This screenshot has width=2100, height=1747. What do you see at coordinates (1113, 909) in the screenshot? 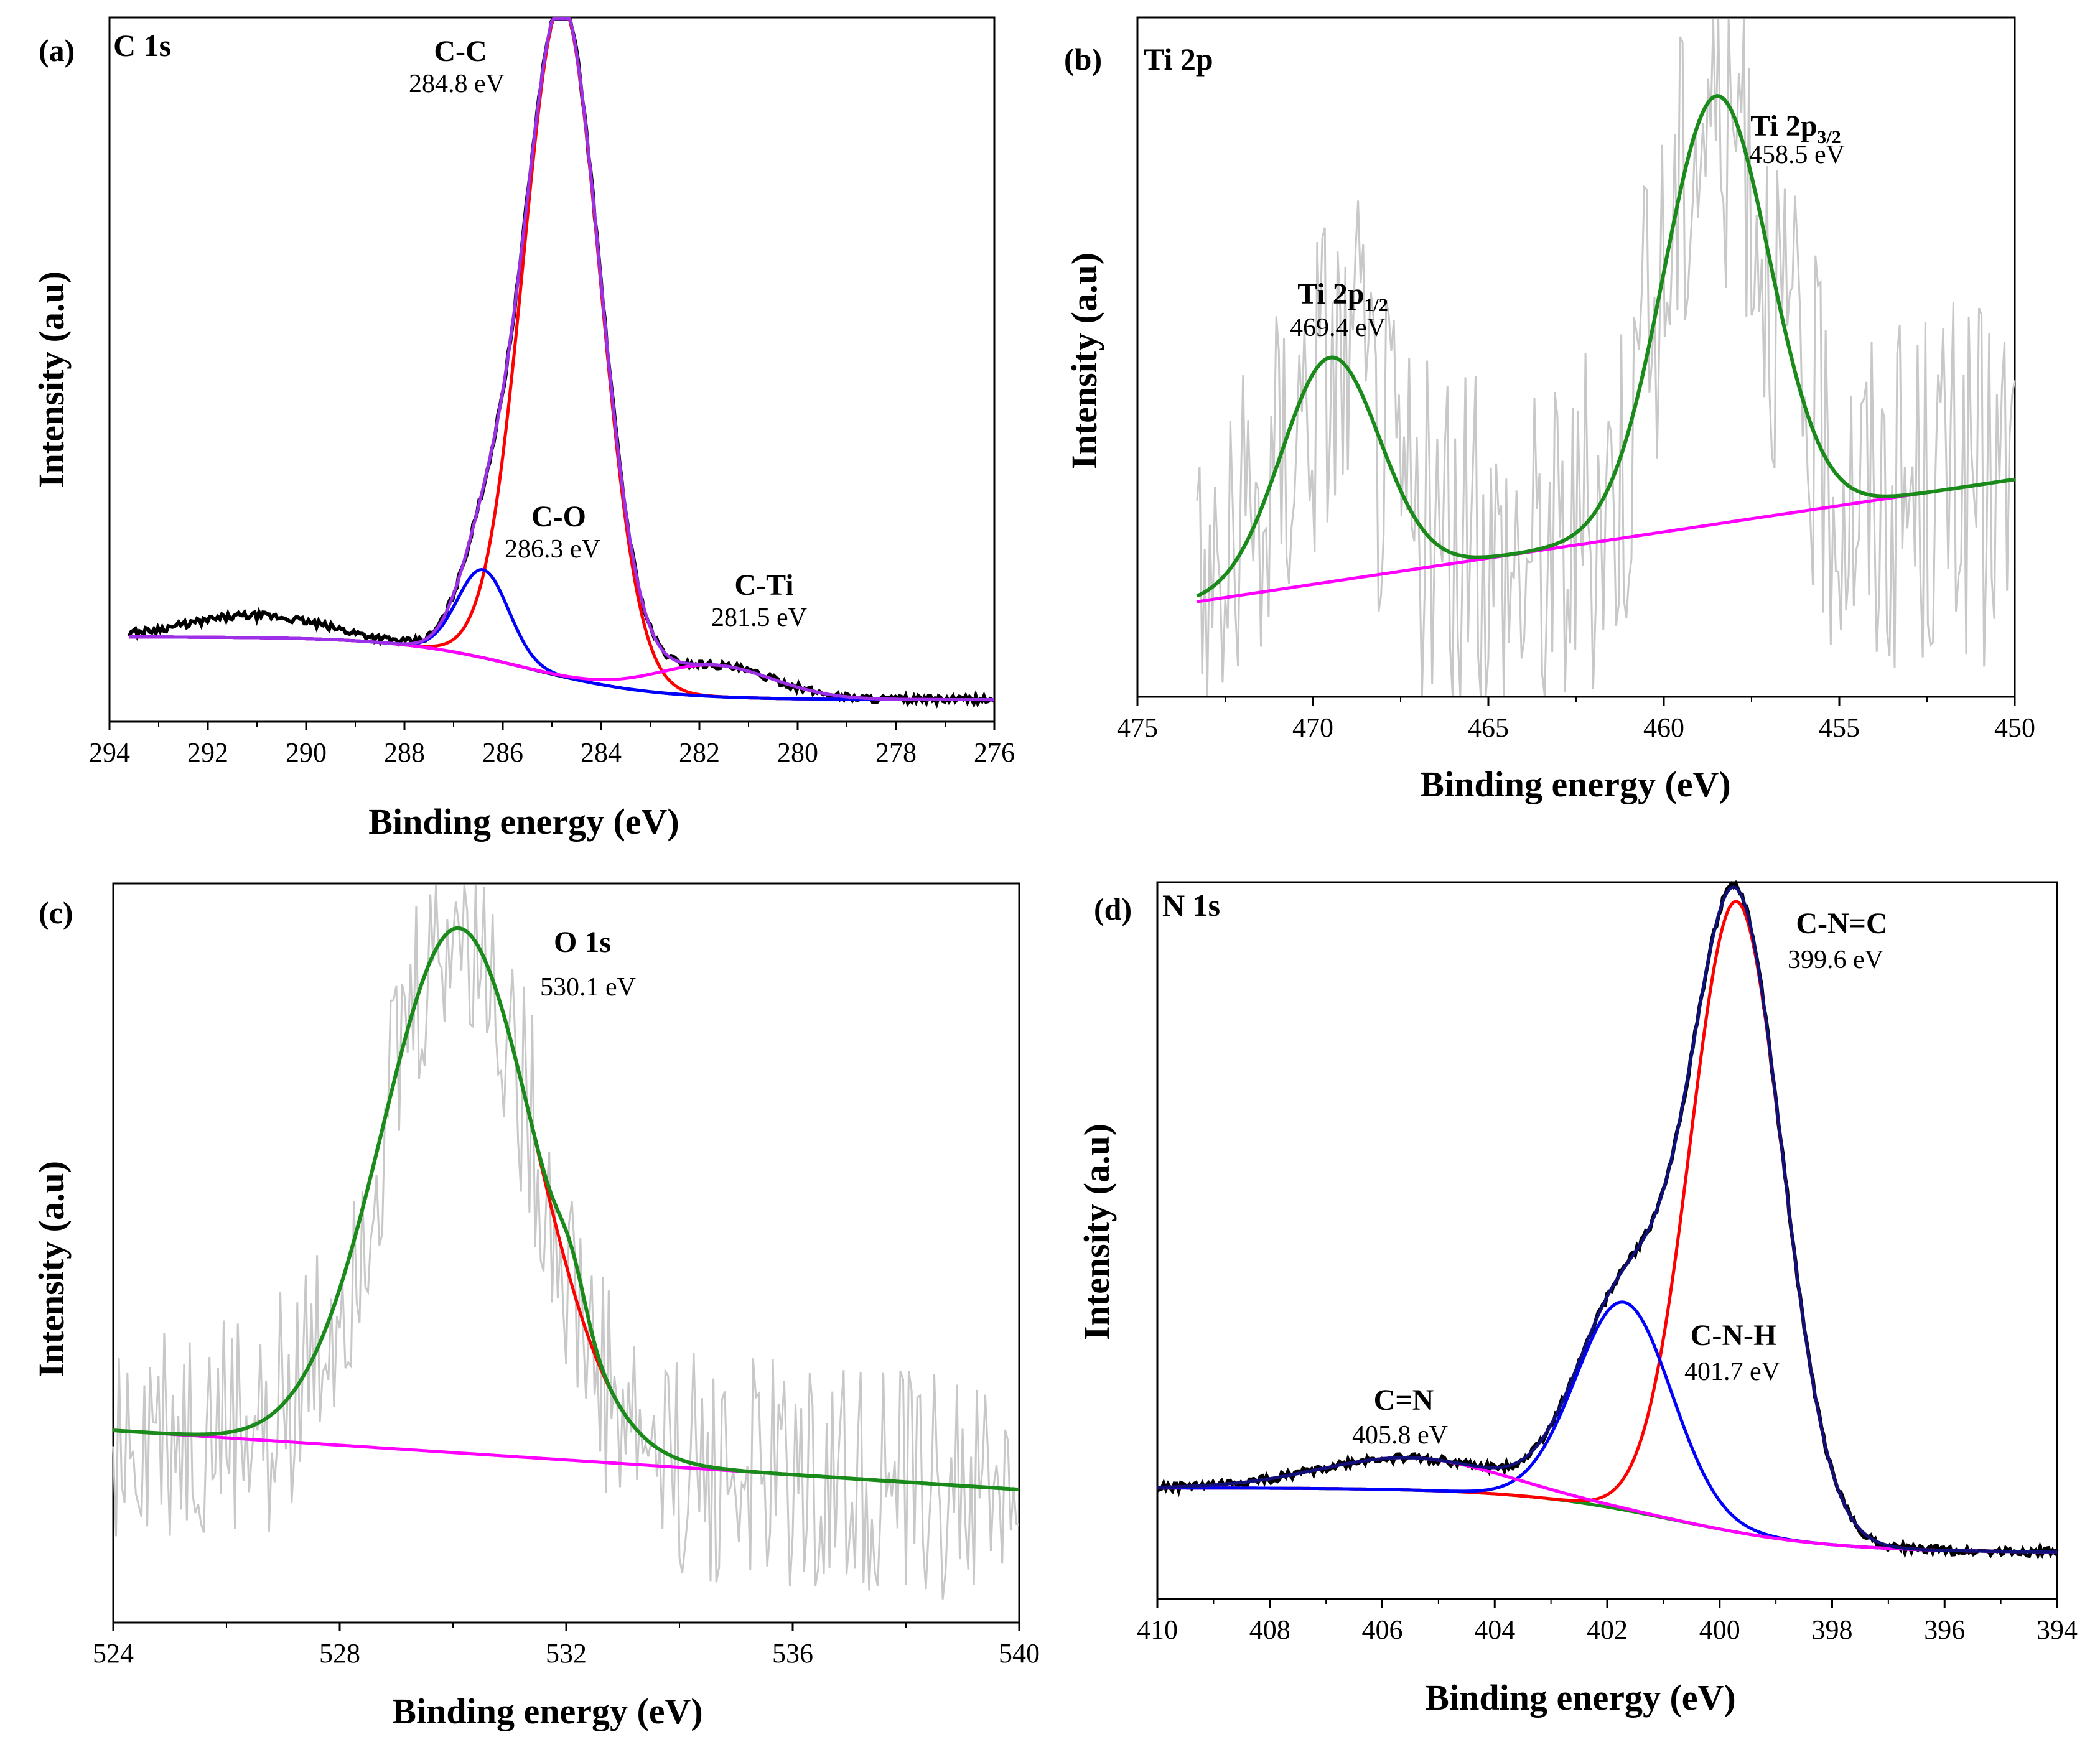
I see `panel-d-letter: (d)` at bounding box center [1113, 909].